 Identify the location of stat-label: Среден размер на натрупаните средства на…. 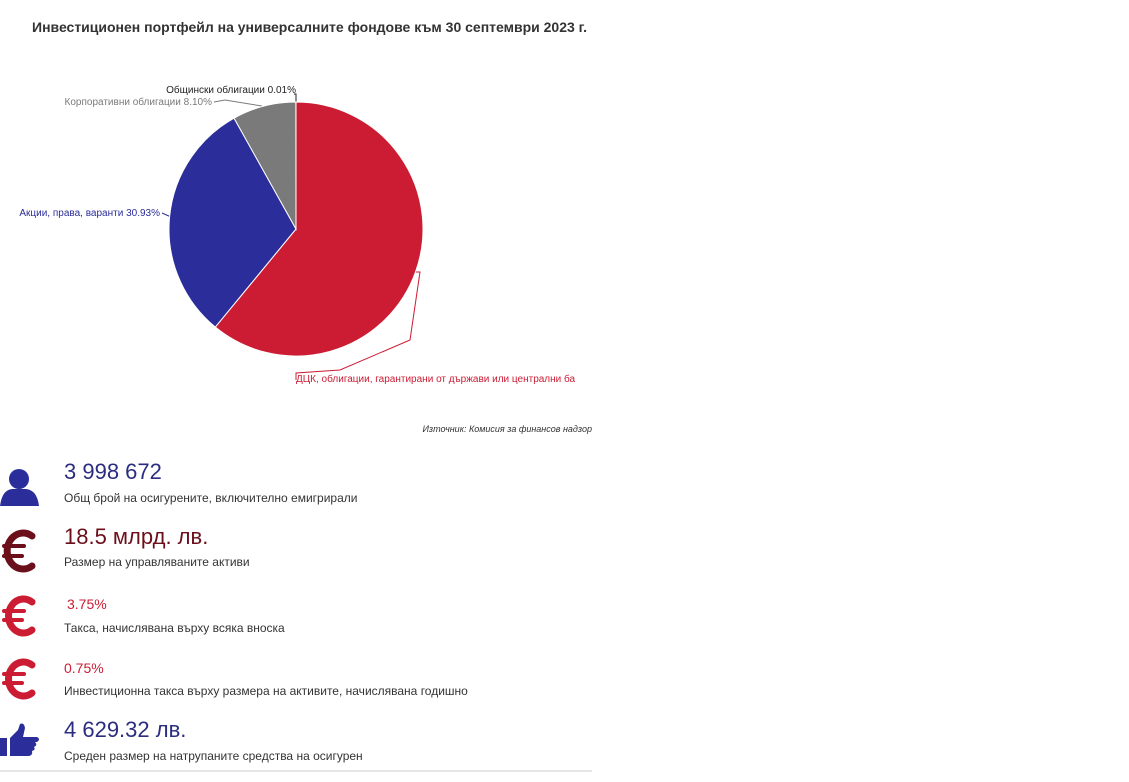
(213, 756).